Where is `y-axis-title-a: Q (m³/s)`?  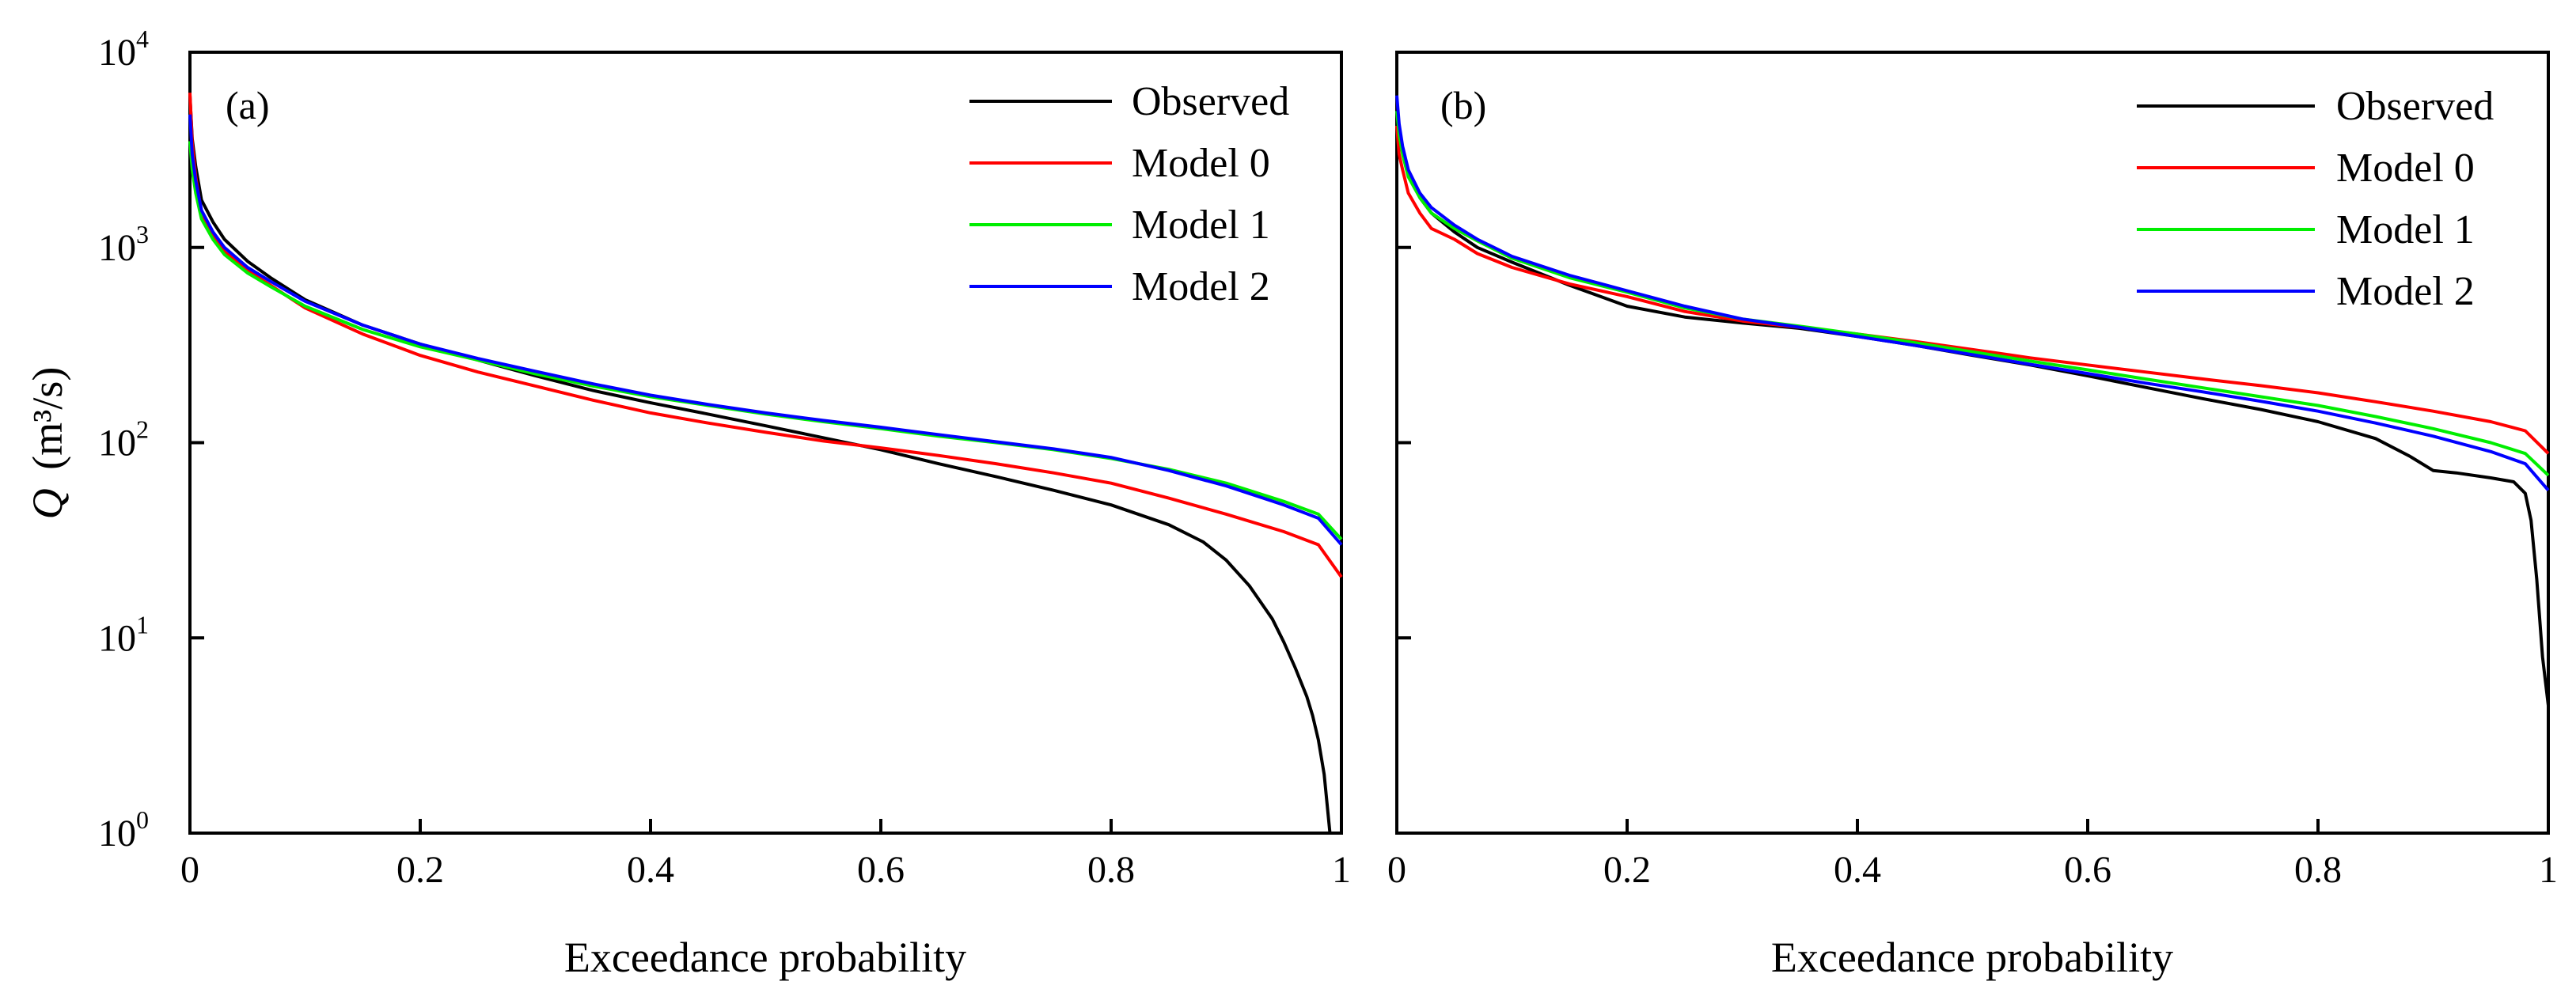
y-axis-title-a: Q (m³/s) is located at coordinates (47, 444).